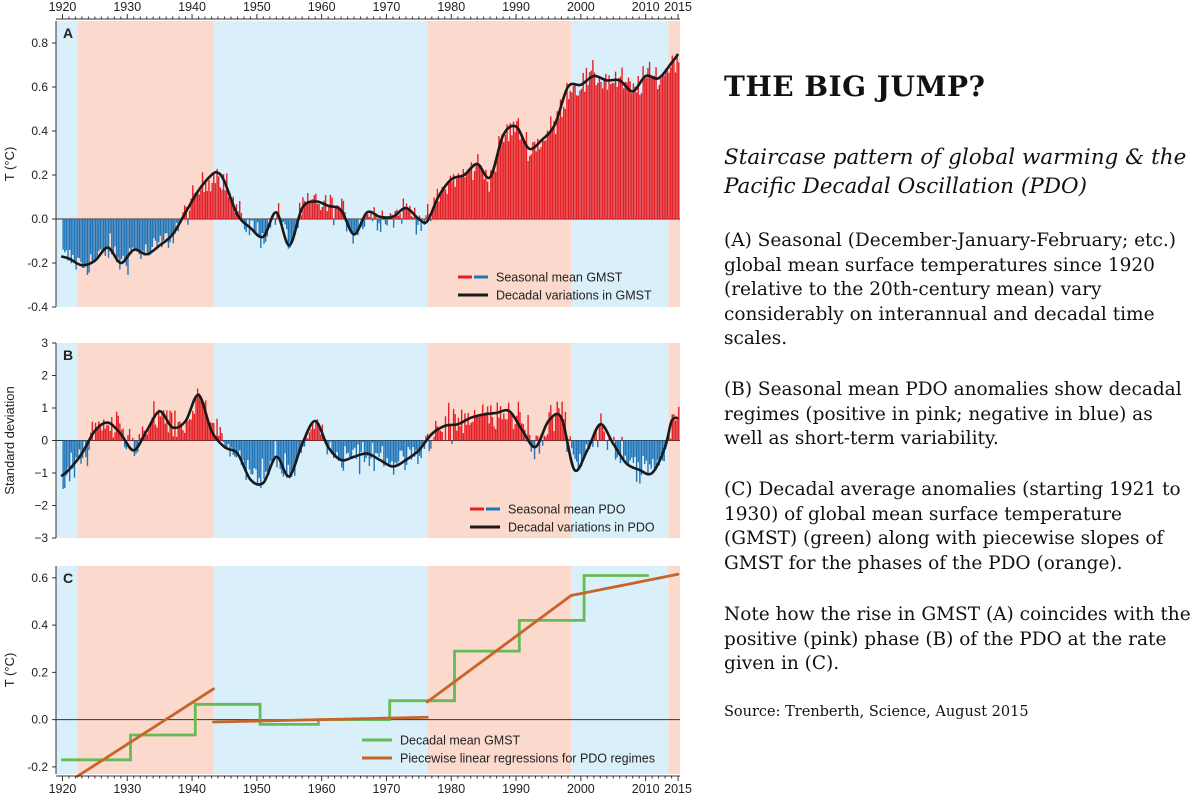  What do you see at coordinates (624, 584) in the screenshot?
I see `regression-segment` at bounding box center [624, 584].